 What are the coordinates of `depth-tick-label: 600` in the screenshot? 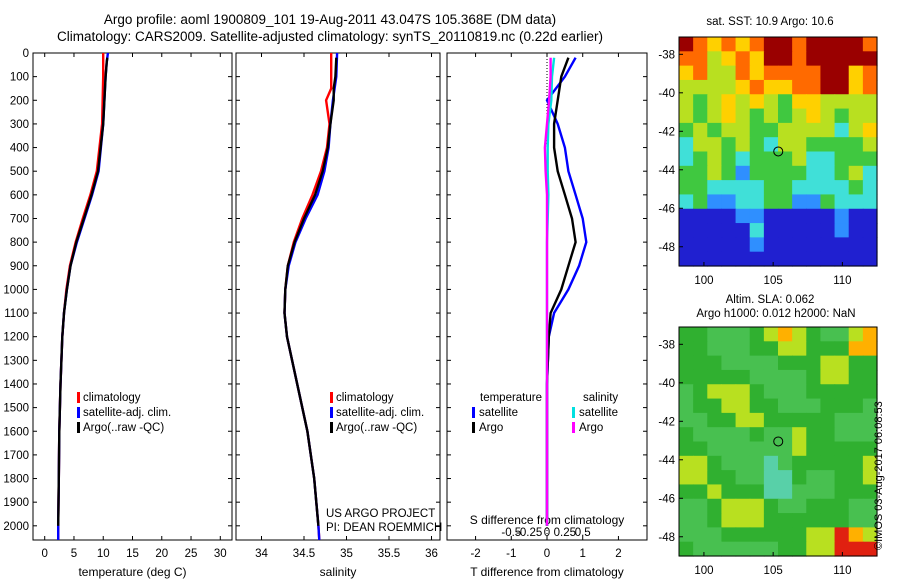 It's located at (19, 196).